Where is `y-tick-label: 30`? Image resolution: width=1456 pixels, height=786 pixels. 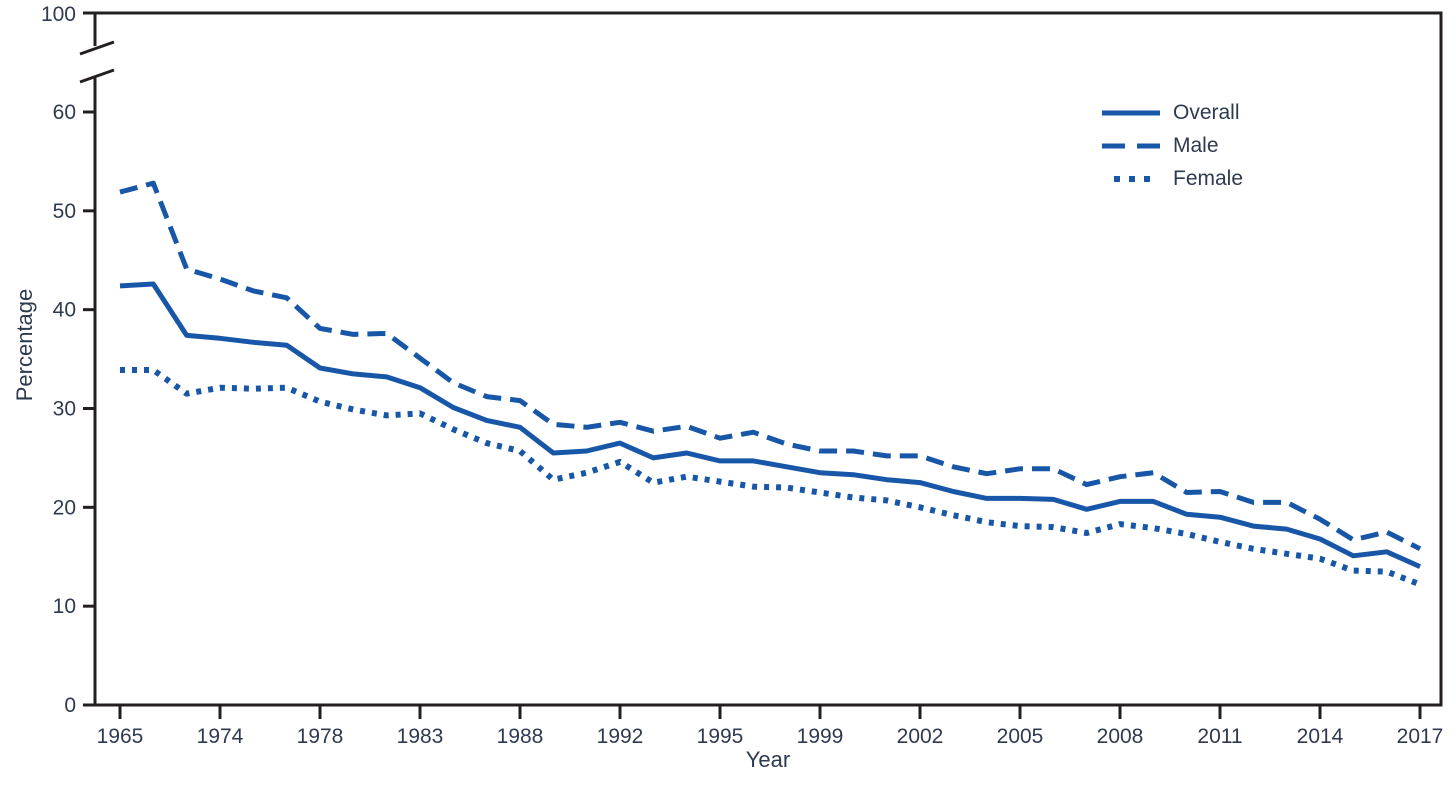
y-tick-label: 30 is located at coordinates (64, 409).